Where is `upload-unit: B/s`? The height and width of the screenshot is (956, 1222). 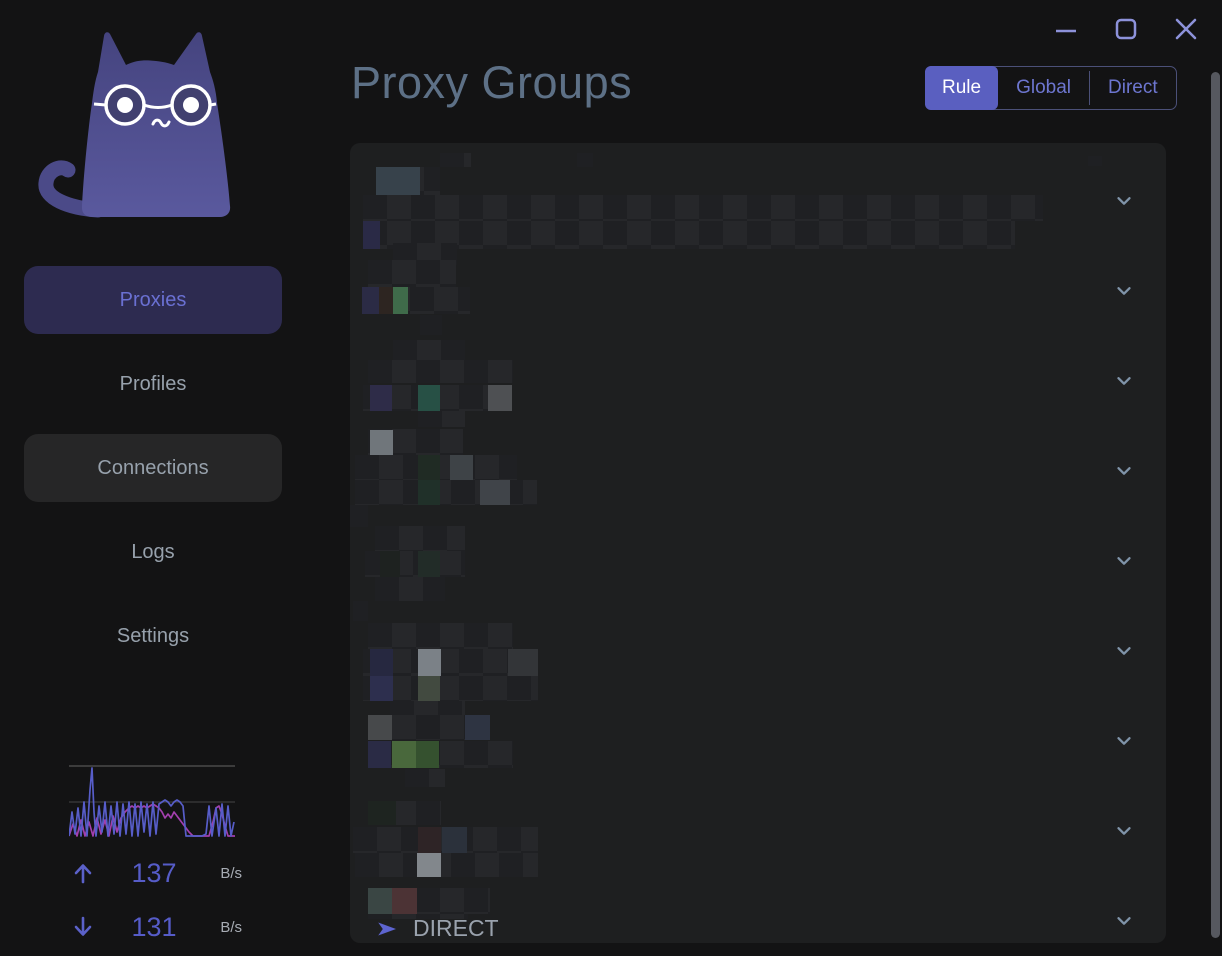 upload-unit: B/s is located at coordinates (231, 873).